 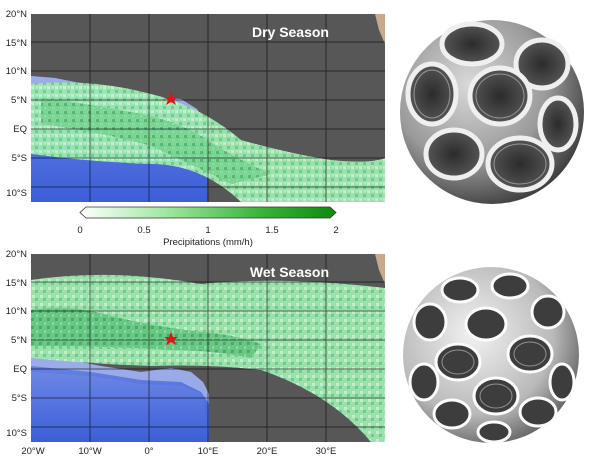 I want to click on colorbar-tick: 1, so click(x=208, y=230).